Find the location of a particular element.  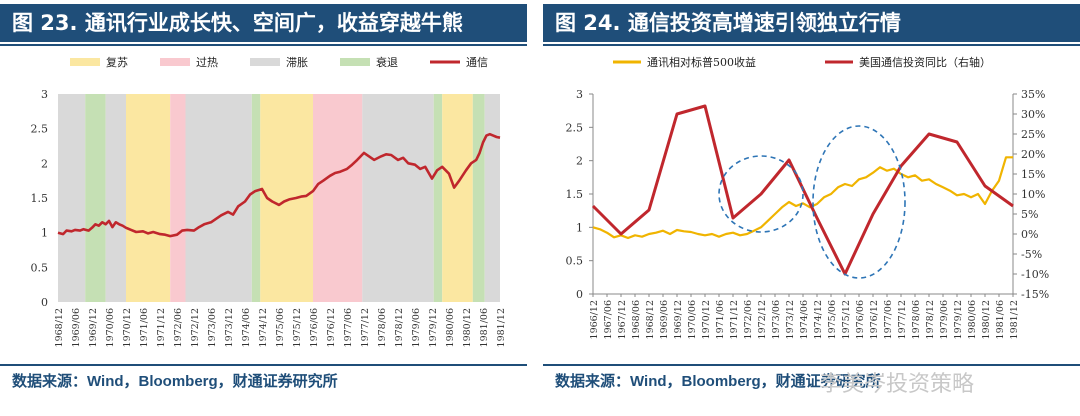

right-ytick-label-1: 0.5 is located at coordinates (575, 261).